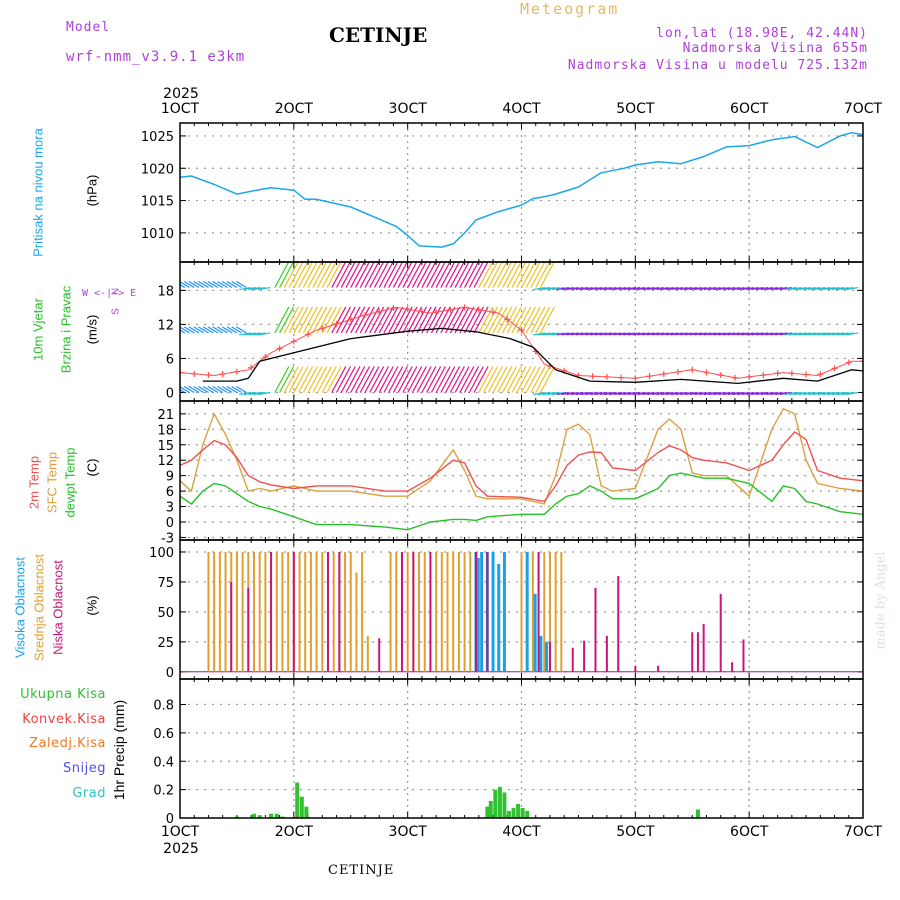 This screenshot has width=900, height=900. What do you see at coordinates (762, 33) in the screenshot?
I see `lonlat-text: lon,lat (18.98E, 42.44N)` at bounding box center [762, 33].